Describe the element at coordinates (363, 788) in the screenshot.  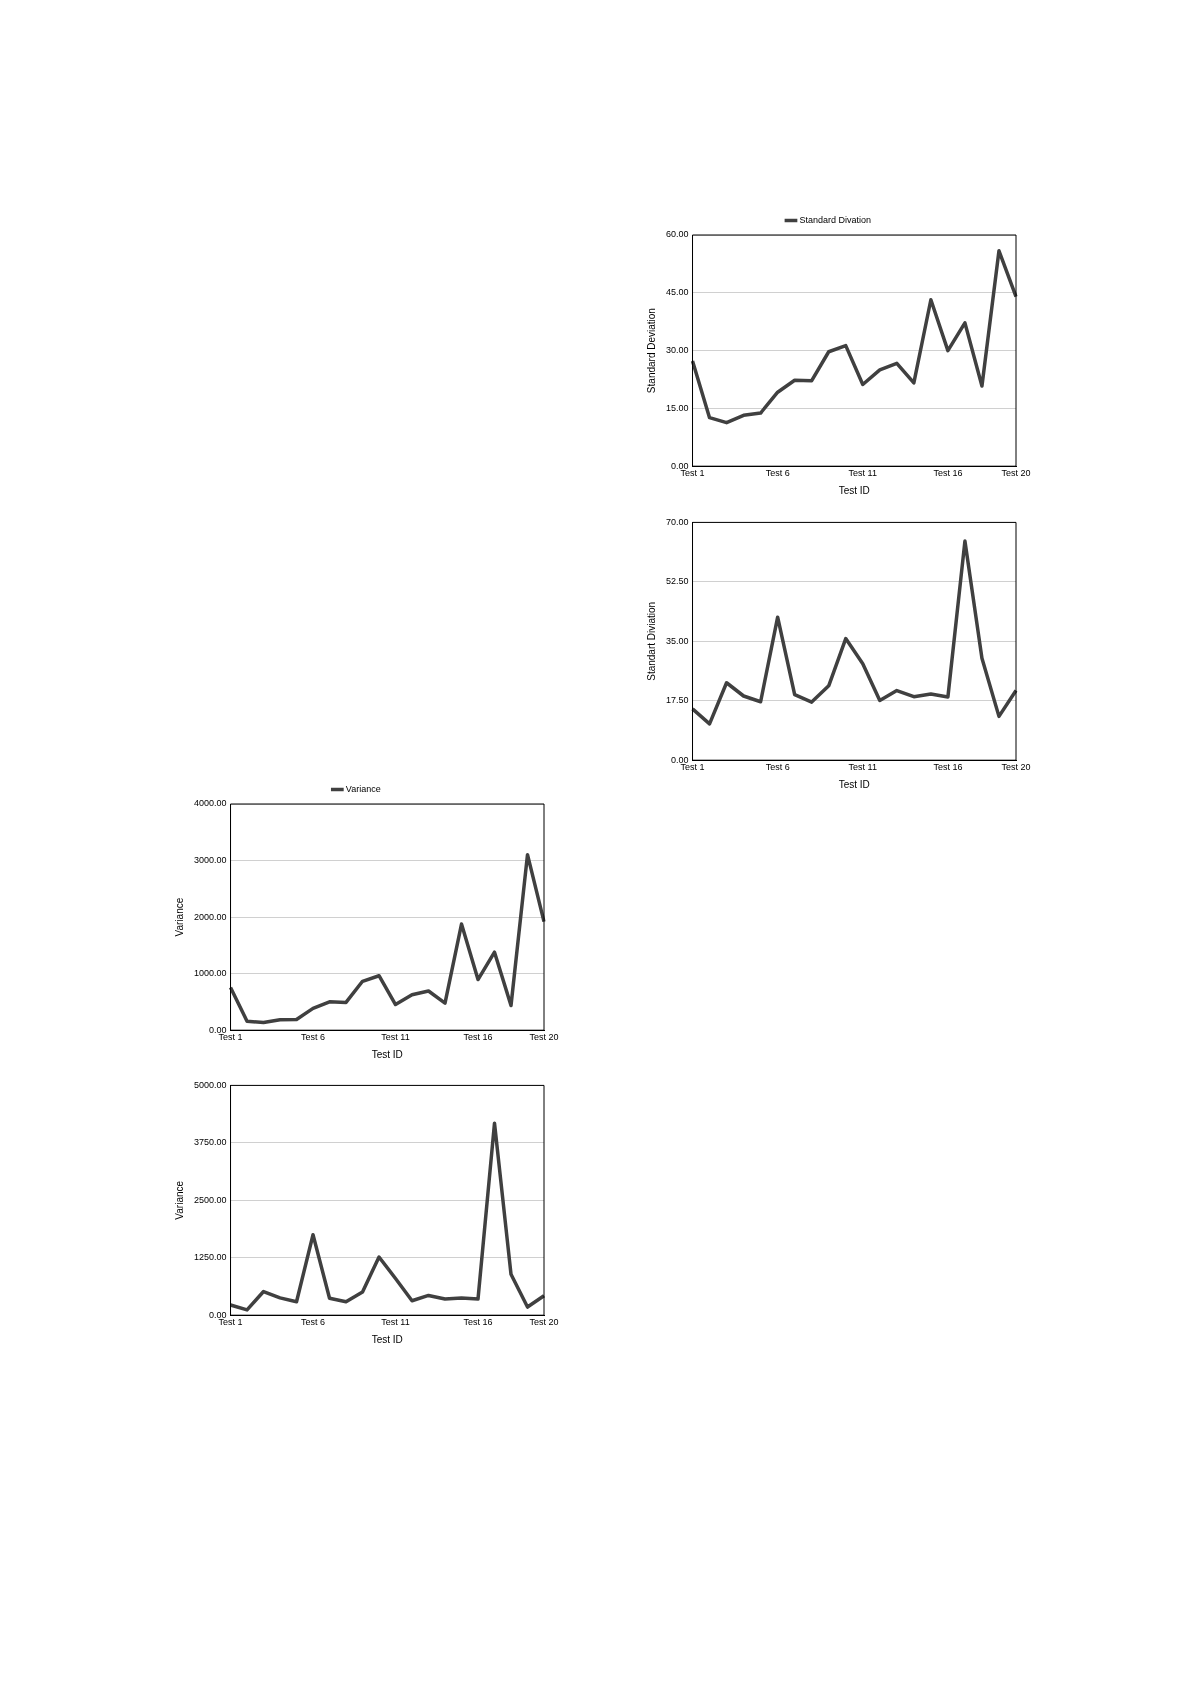
I see `legend-label: Variance` at that location.